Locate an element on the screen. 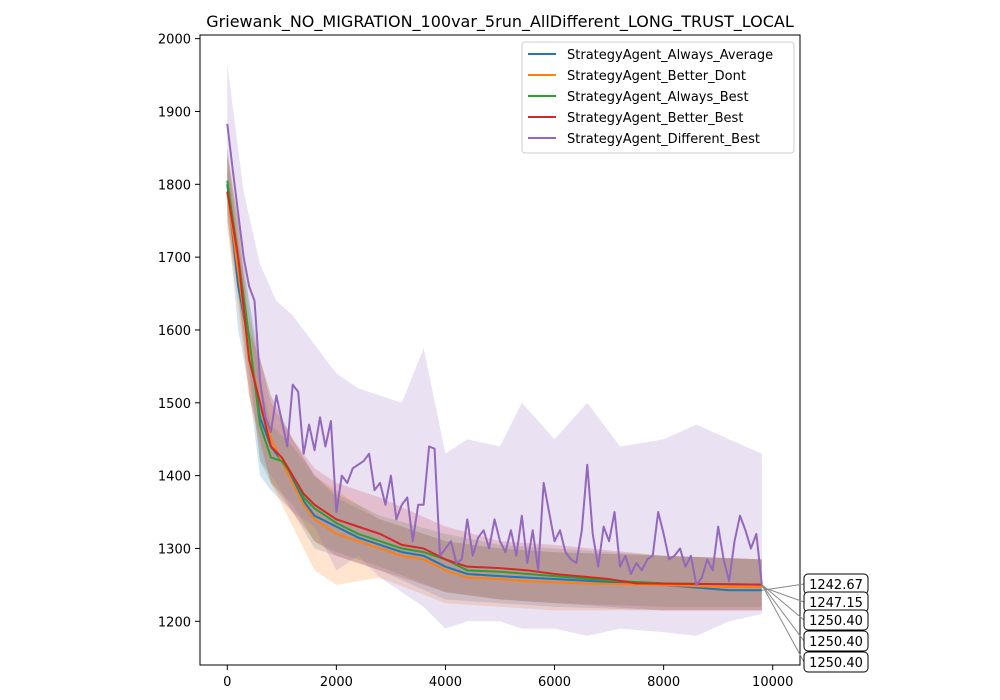 This screenshot has height=700, width=1000. x-tick-label: 6000 is located at coordinates (554, 682).